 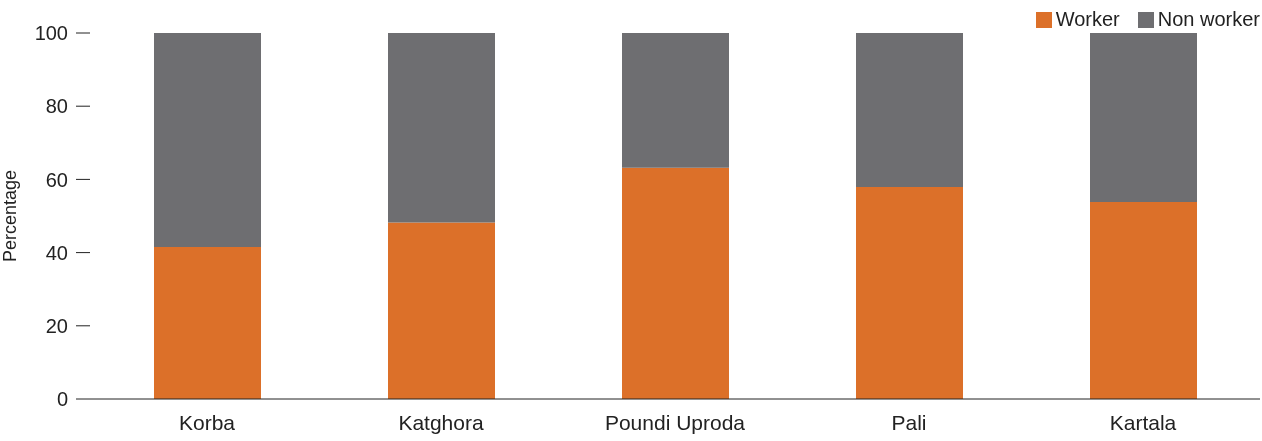 What do you see at coordinates (56, 179) in the screenshot?
I see `y-tick-label: 60` at bounding box center [56, 179].